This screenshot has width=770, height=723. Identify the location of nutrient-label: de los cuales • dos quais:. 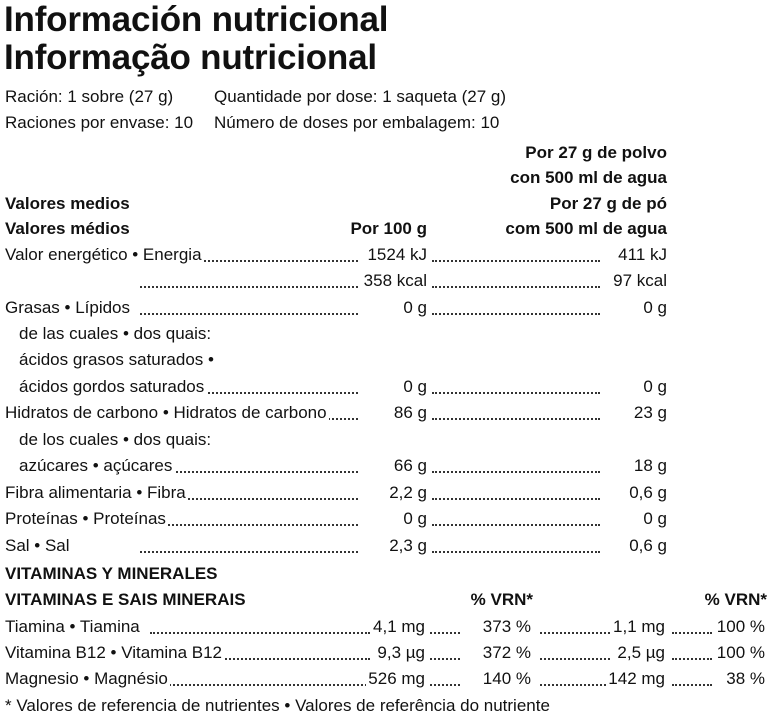
(116, 440).